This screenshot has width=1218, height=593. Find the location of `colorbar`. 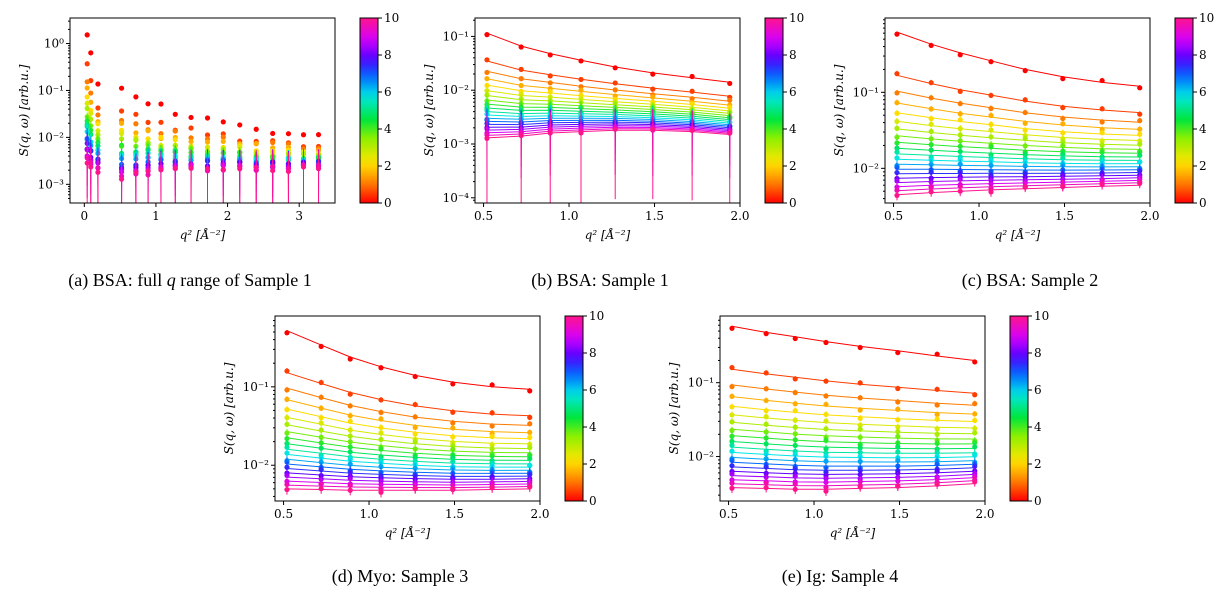

colorbar is located at coordinates (1019, 408).